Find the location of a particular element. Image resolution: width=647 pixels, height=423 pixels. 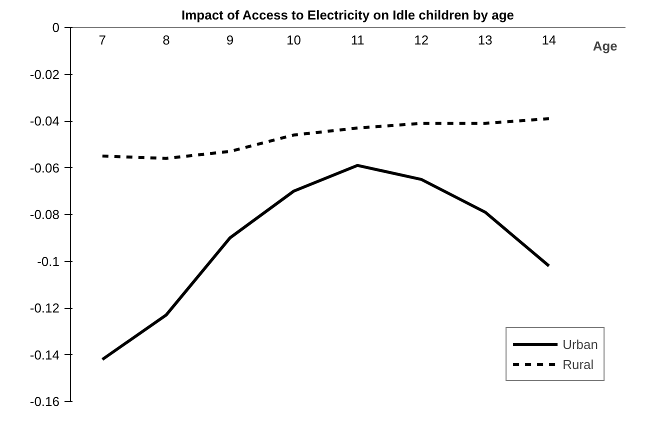

x-tick-label: 10 is located at coordinates (294, 40).